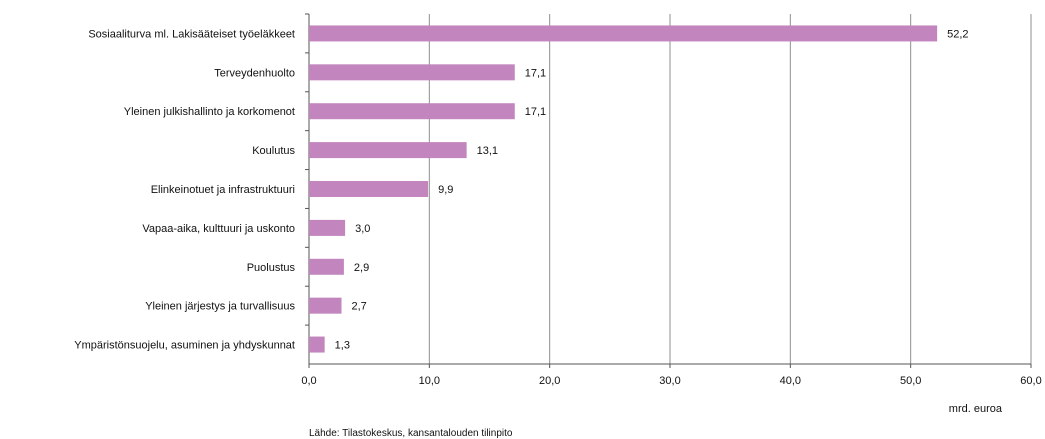  Describe the element at coordinates (220, 307) in the screenshot. I see `category-label: Yleinen järjestys ja turvallisuus` at that location.